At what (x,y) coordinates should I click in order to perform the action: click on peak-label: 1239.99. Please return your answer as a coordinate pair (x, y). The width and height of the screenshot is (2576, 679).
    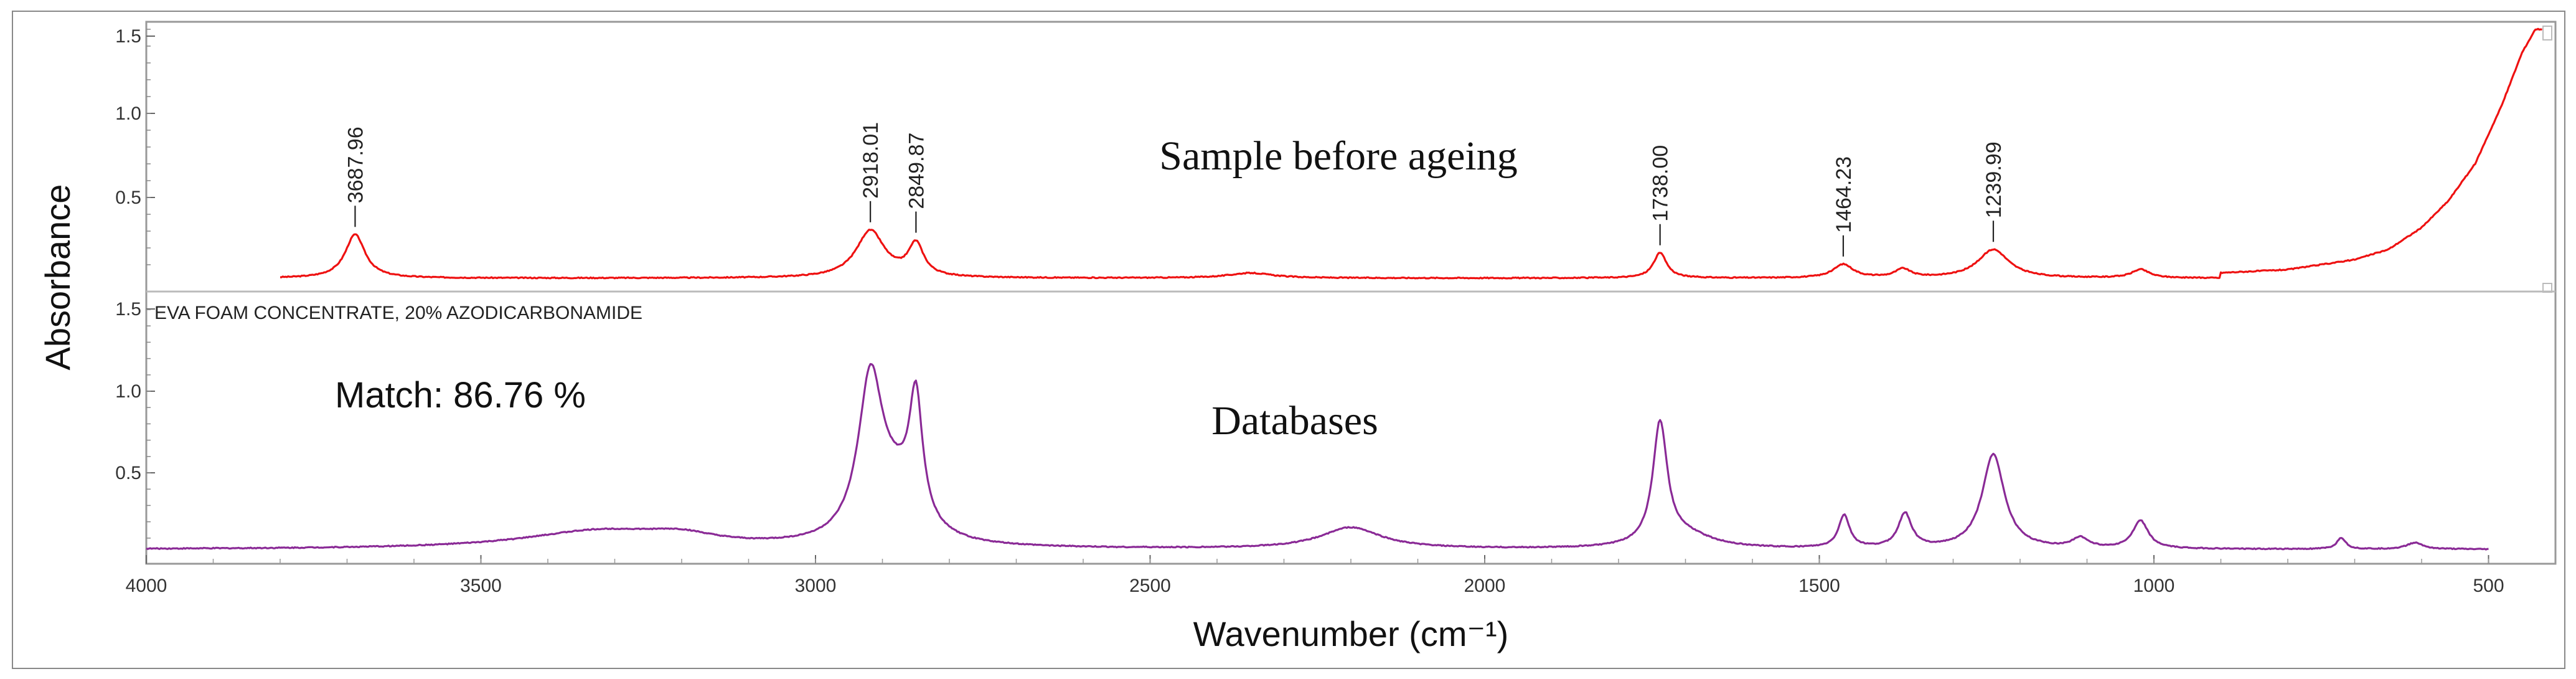
    Looking at the image, I should click on (1994, 179).